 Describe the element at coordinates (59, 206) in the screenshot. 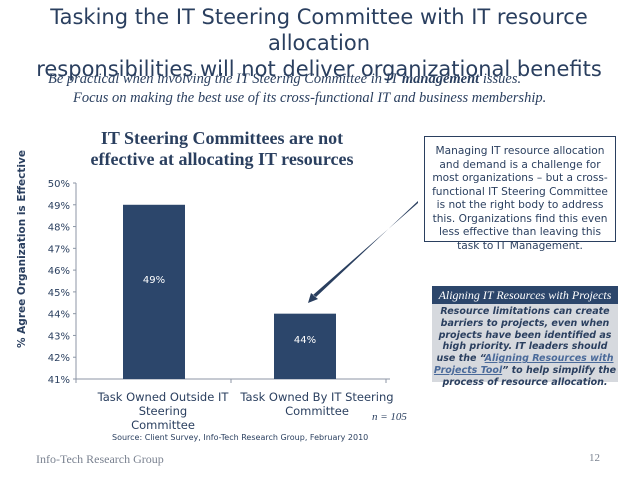

I see `y-tick-label: 49%` at that location.